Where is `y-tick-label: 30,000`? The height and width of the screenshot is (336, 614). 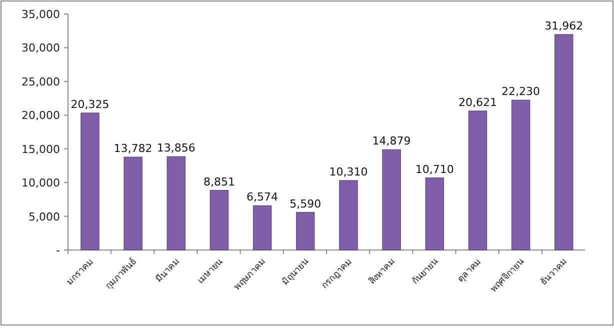
y-tick-label: 30,000 is located at coordinates (41, 48).